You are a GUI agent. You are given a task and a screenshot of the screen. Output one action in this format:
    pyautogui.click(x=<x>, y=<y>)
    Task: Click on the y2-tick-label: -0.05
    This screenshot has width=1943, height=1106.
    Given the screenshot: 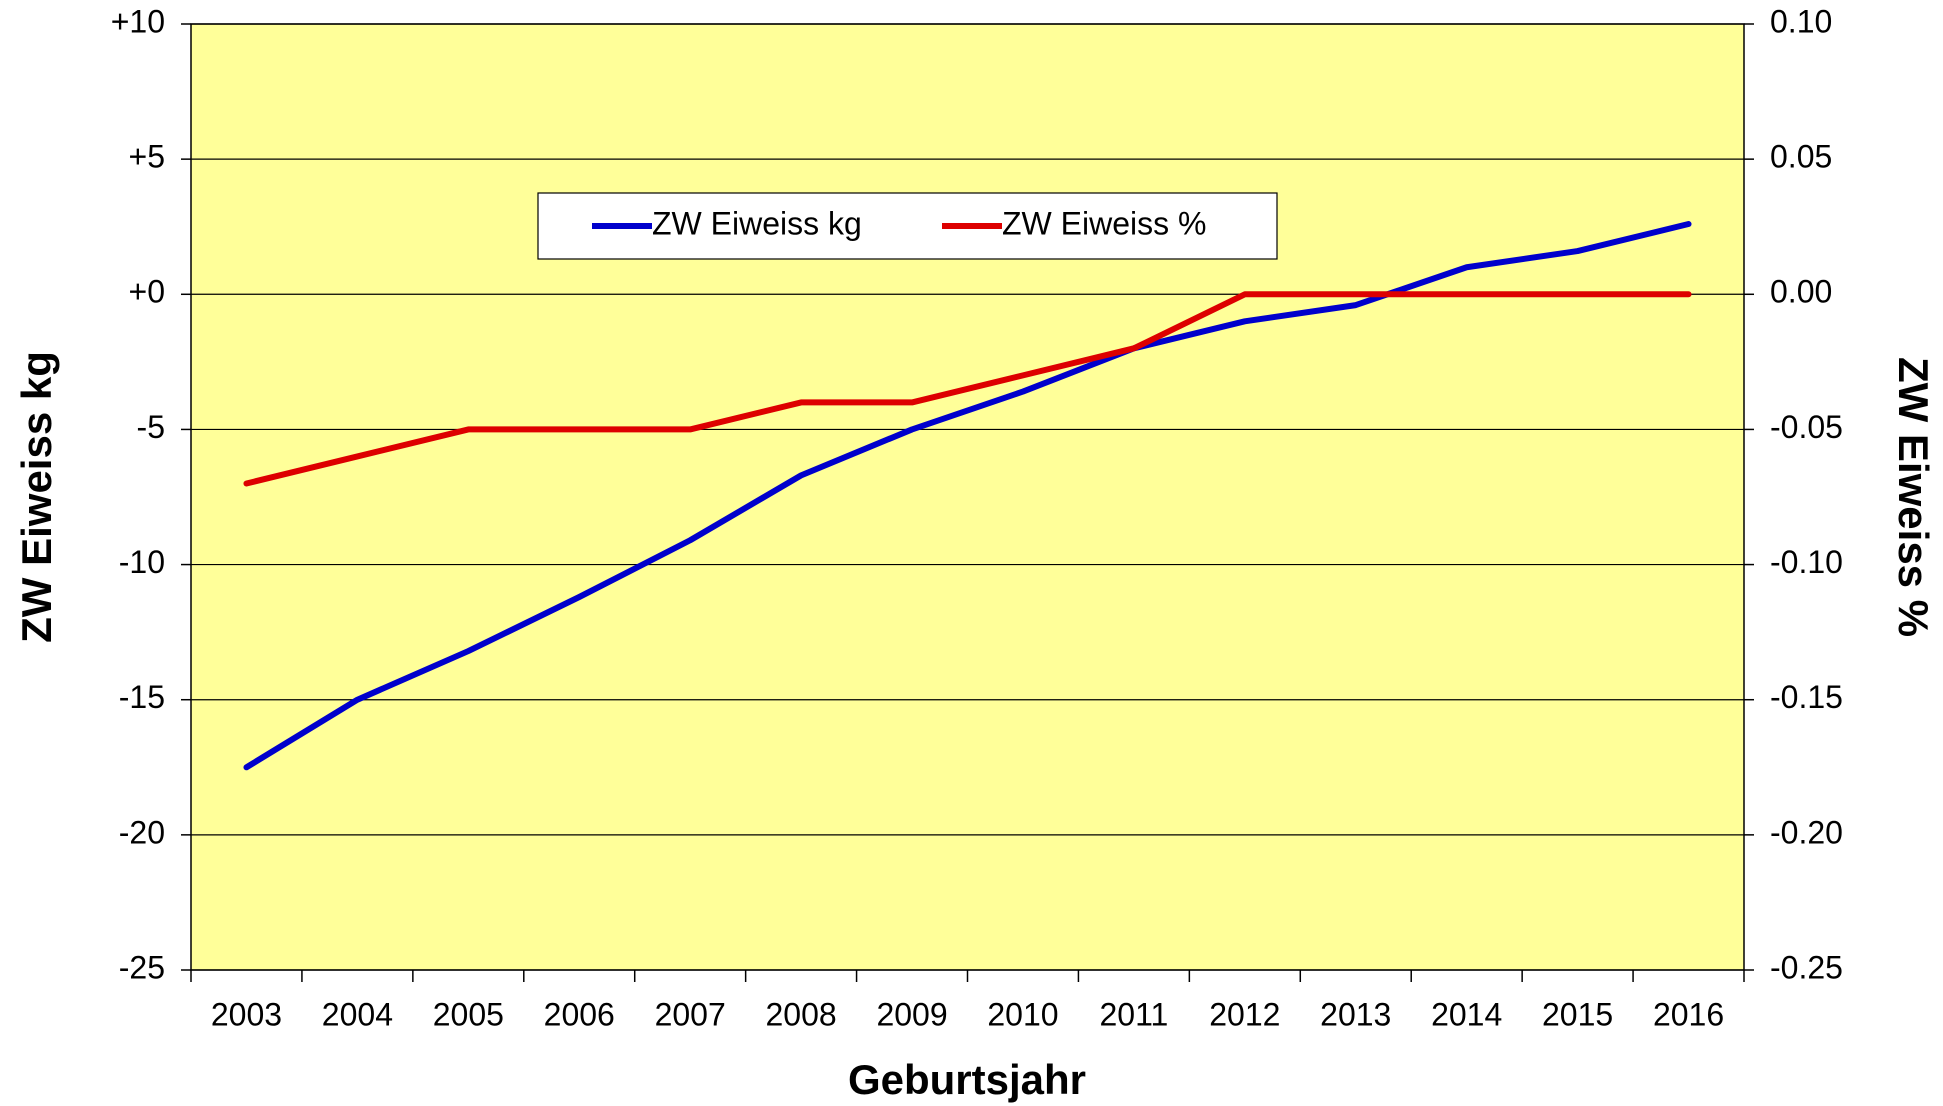 What is the action you would take?
    pyautogui.click(x=1806, y=427)
    